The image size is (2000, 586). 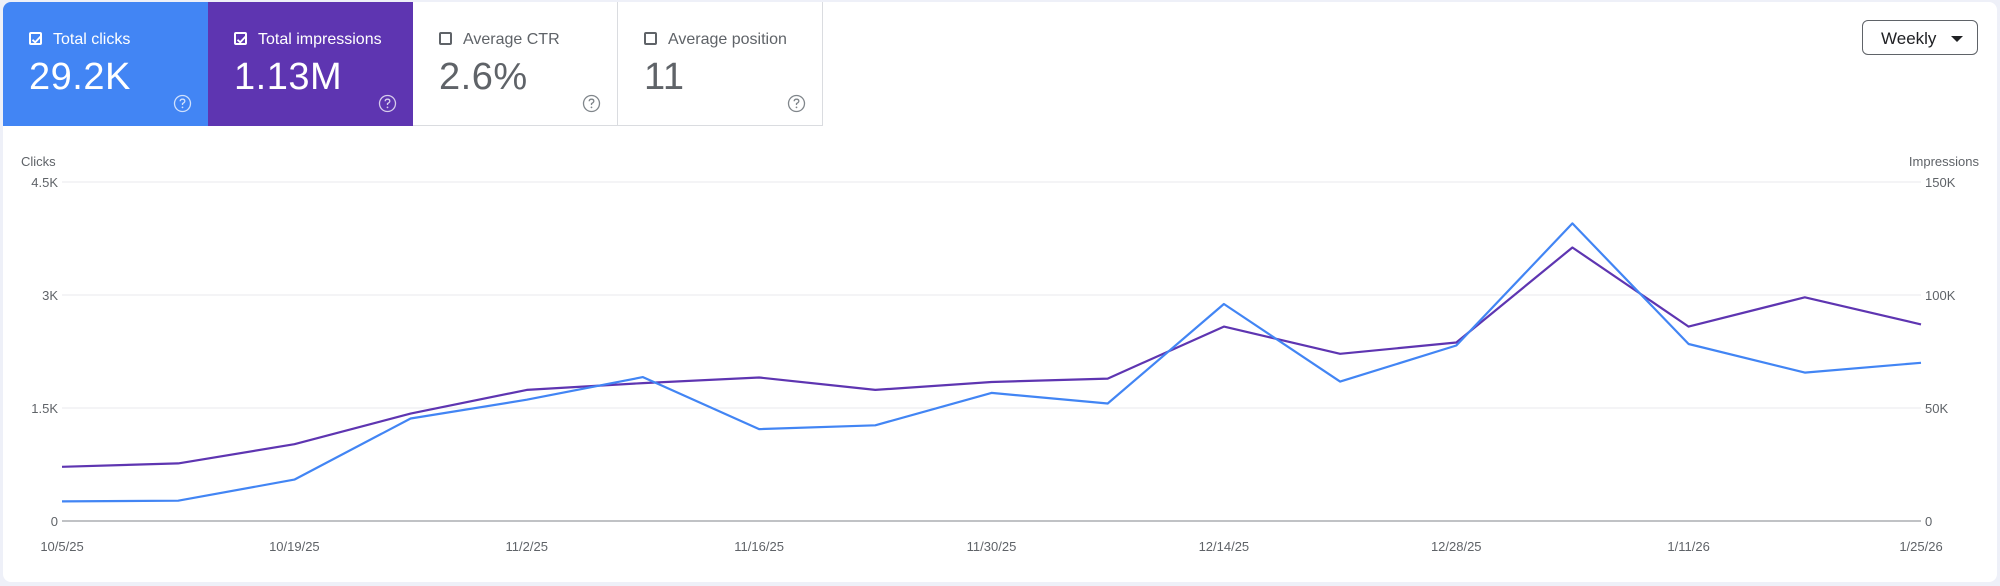 I want to click on x-tick-label: 12/28/25, so click(x=1456, y=546).